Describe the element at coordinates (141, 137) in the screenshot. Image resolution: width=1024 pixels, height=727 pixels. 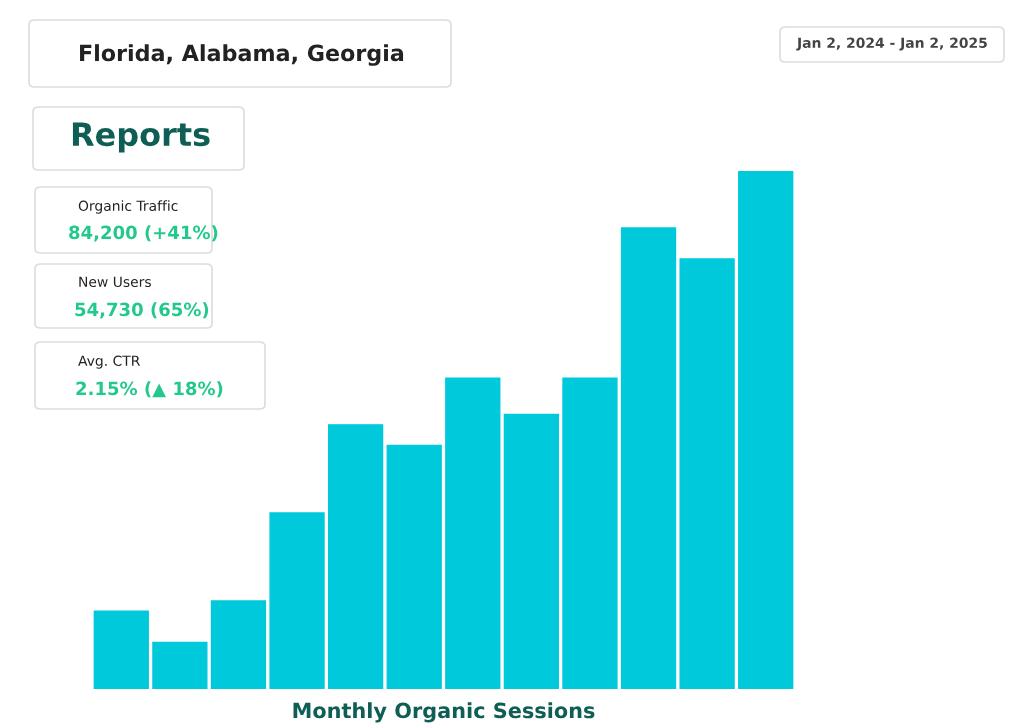
I see `text: Reports` at that location.